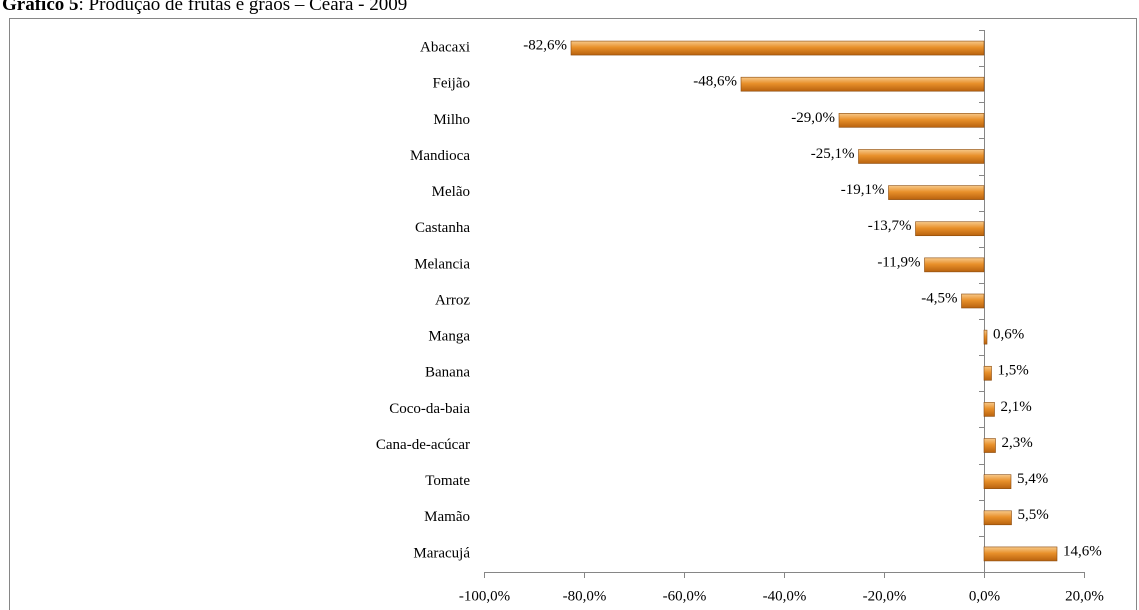 The width and height of the screenshot is (1139, 610). I want to click on x-tick-label: -80,0%, so click(585, 596).